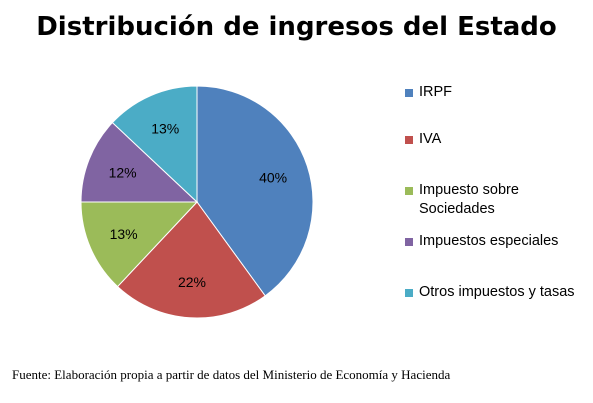 The width and height of the screenshot is (593, 403). I want to click on legend-label-line: Sociedades, so click(457, 209).